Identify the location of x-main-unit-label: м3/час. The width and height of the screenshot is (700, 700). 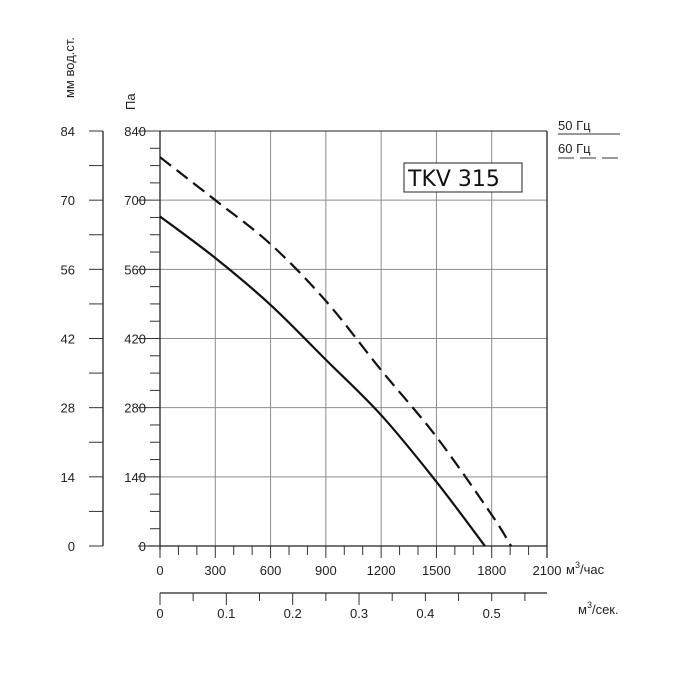
(585, 568).